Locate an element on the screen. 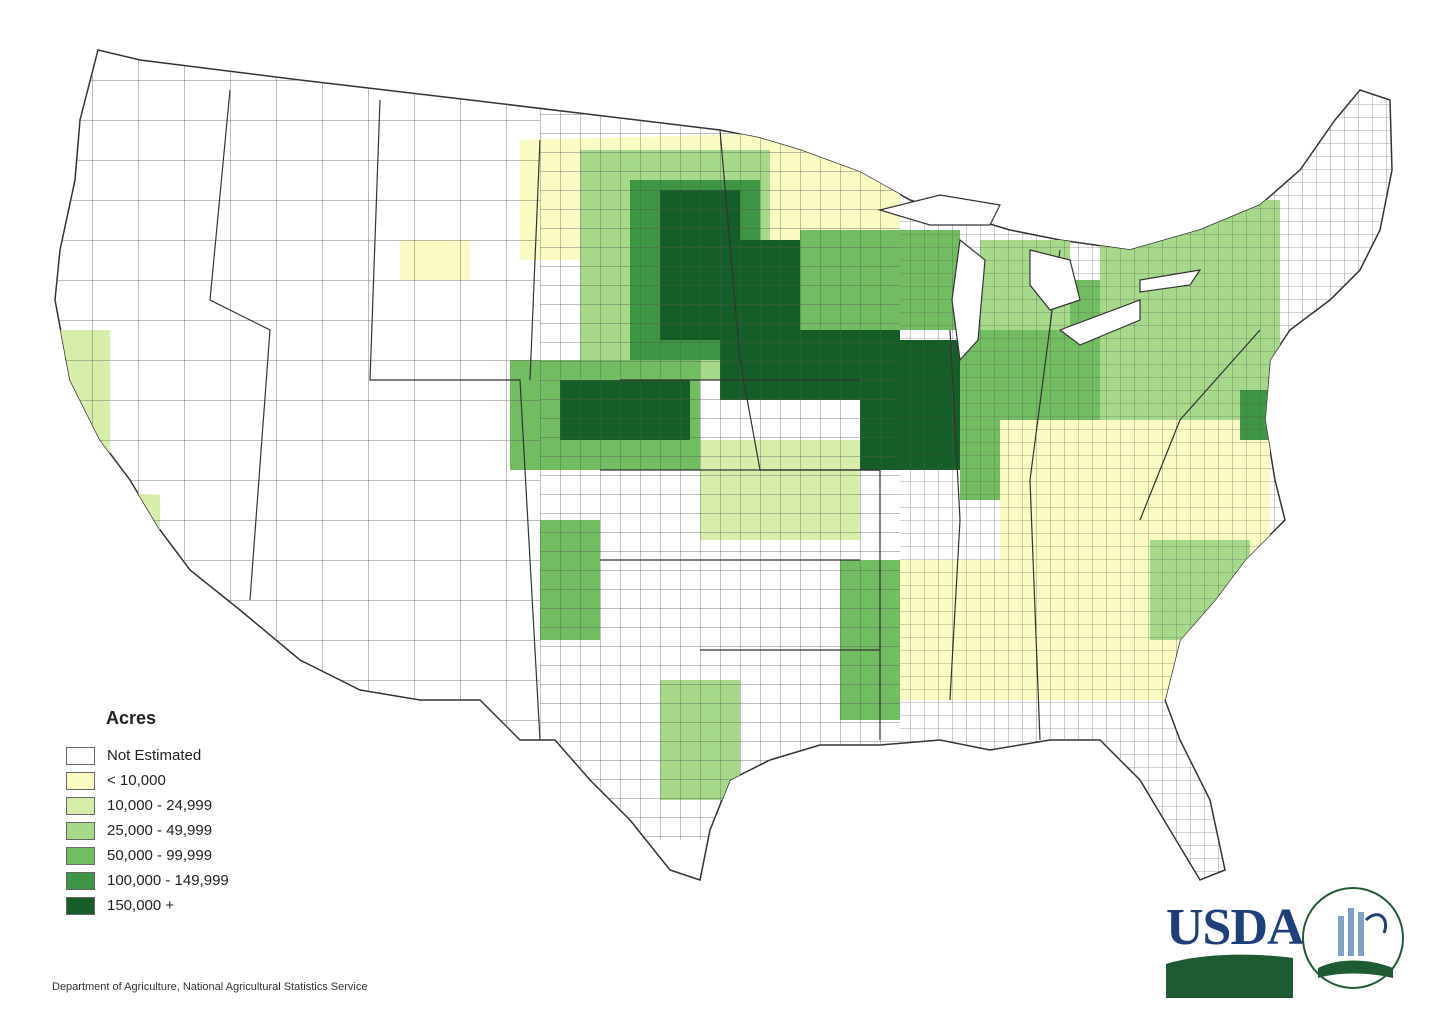 This screenshot has height=1022, width=1440. usda-logo: USDA is located at coordinates (1283, 940).